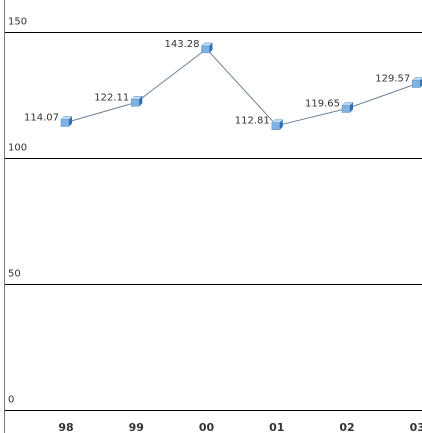 Image resolution: width=422 pixels, height=433 pixels. Describe the element at coordinates (17, 148) in the screenshot. I see `y-tick-label-100: 100` at that location.